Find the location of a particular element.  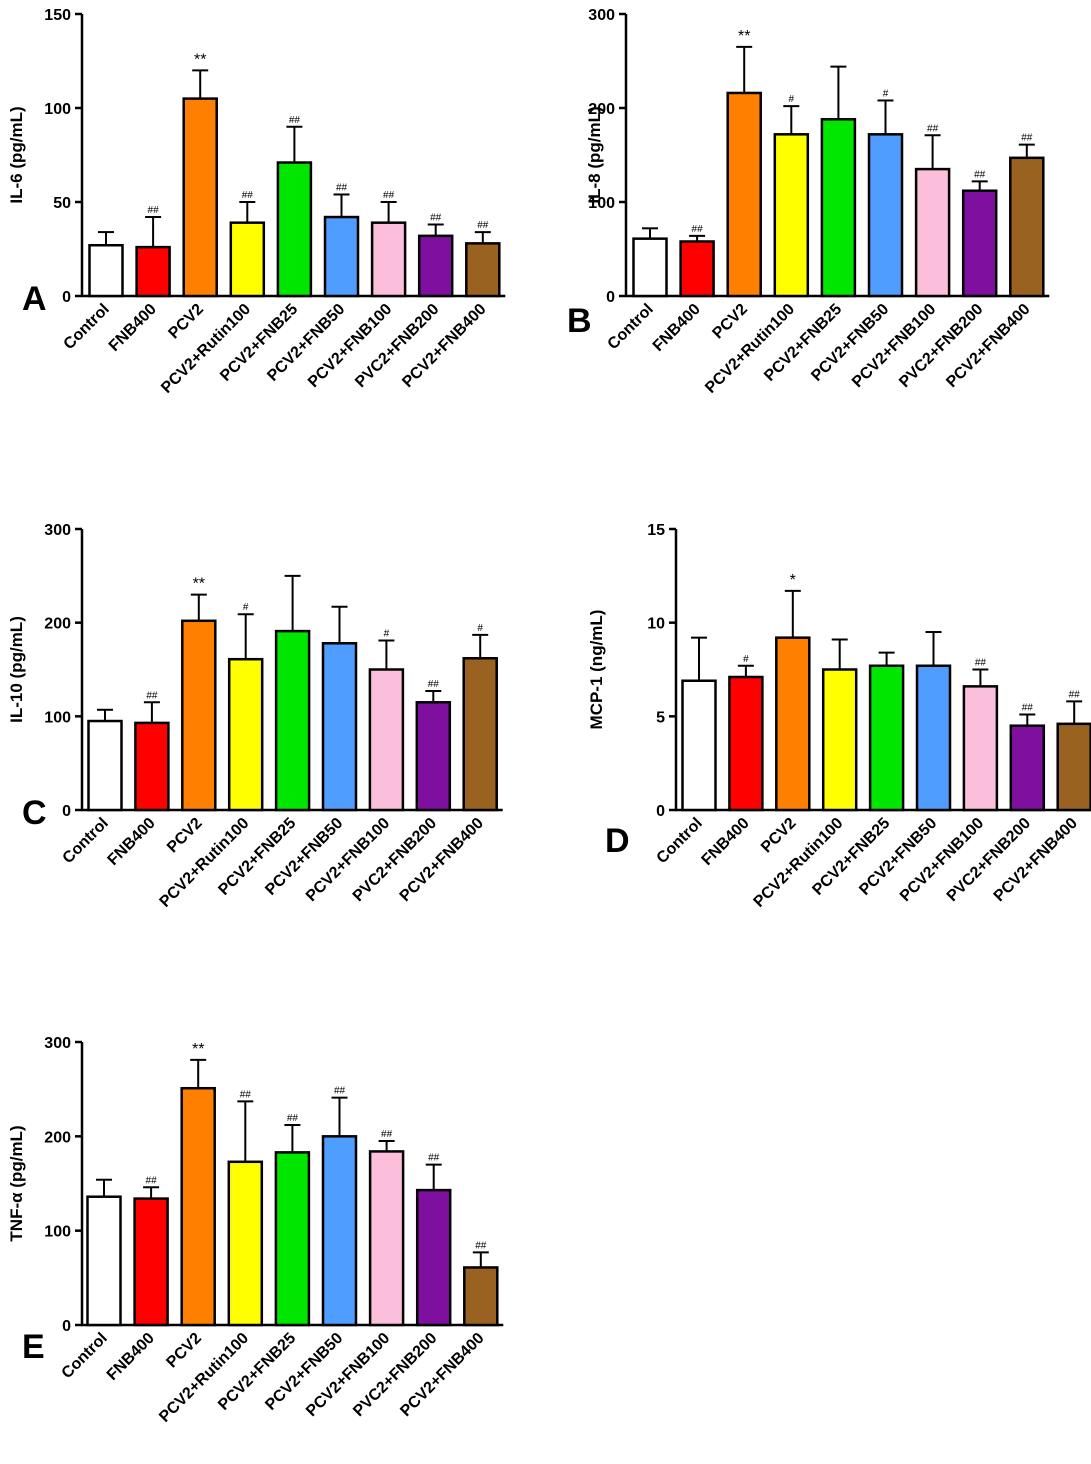

panel-letter: E is located at coordinates (33, 1347).